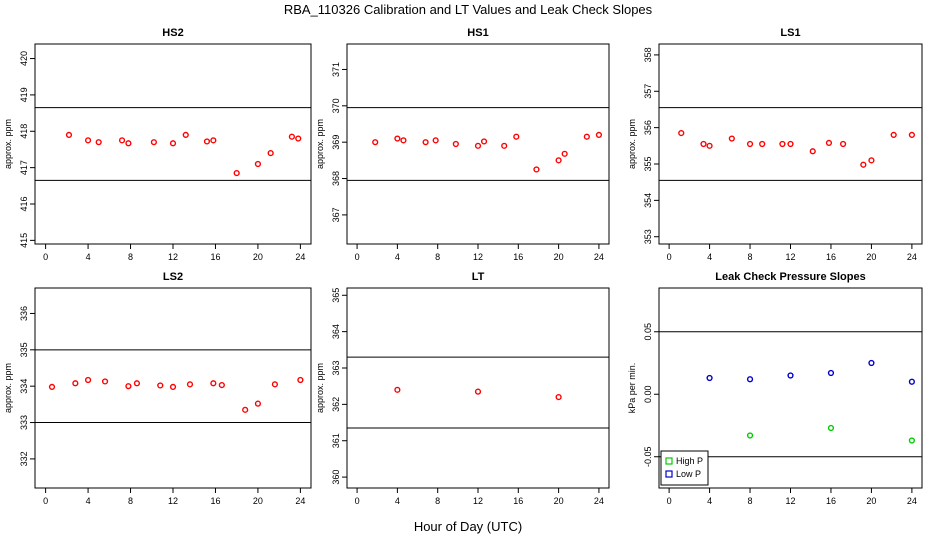 Image resolution: width=936 pixels, height=540 pixels. What do you see at coordinates (648, 332) in the screenshot?
I see `y-tick-label: 0.05` at bounding box center [648, 332].